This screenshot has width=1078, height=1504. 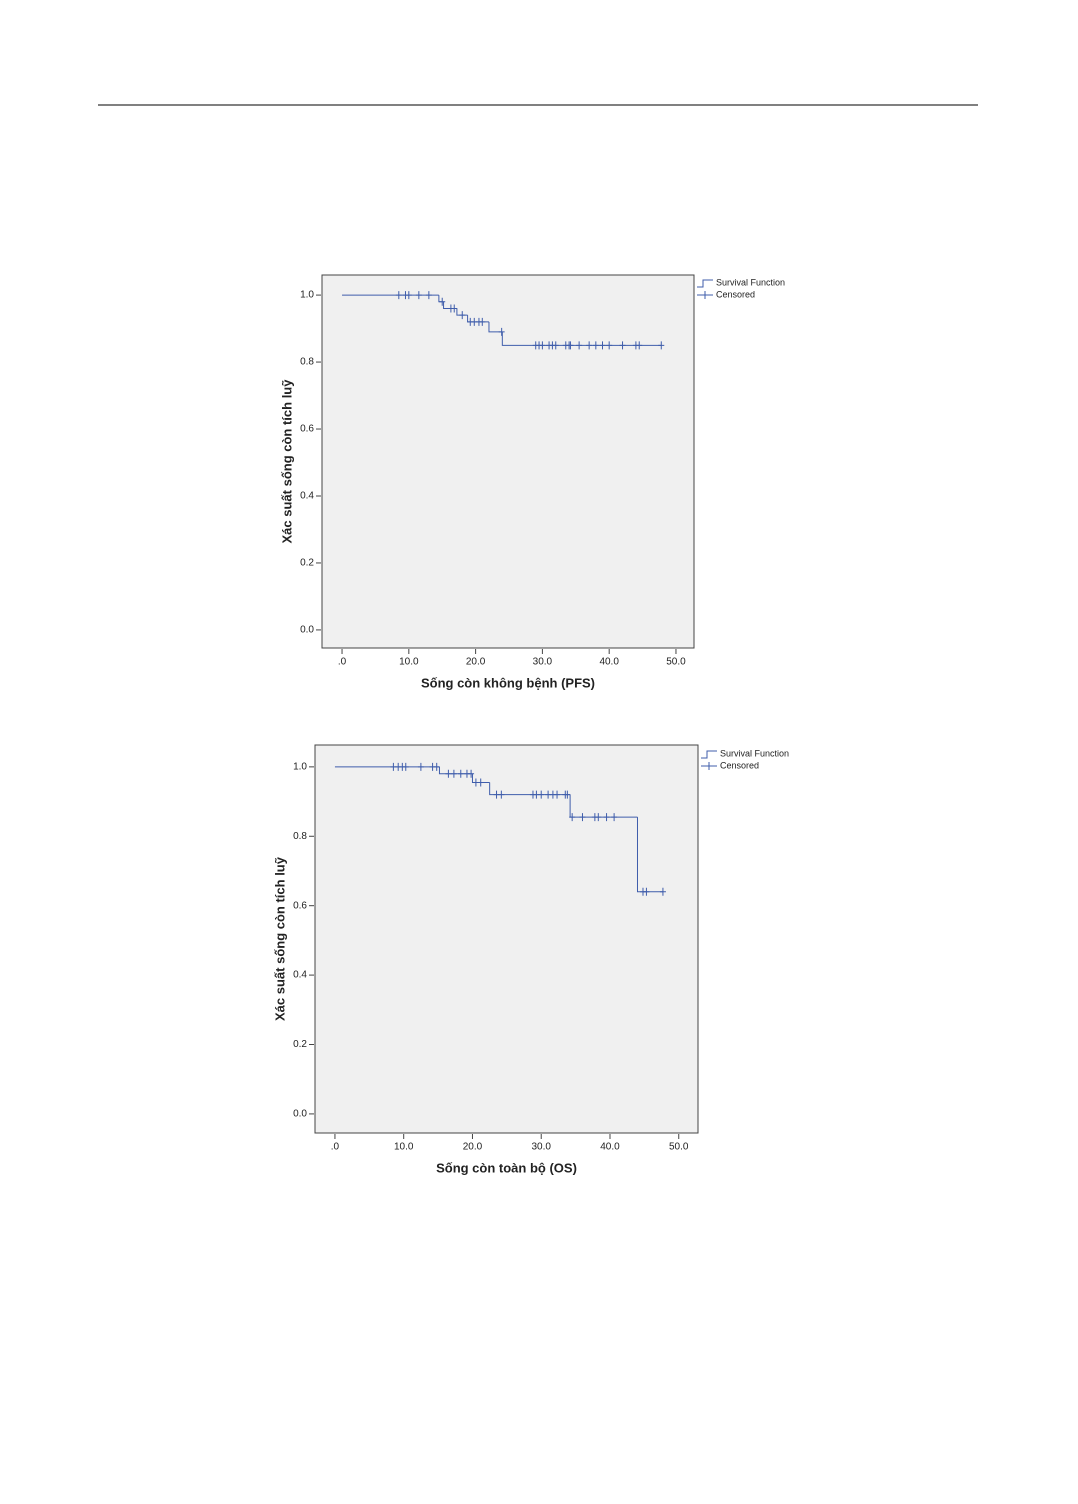 What do you see at coordinates (506, 1167) in the screenshot?
I see `x-axis-label: Sống còn toàn bộ (OS)` at bounding box center [506, 1167].